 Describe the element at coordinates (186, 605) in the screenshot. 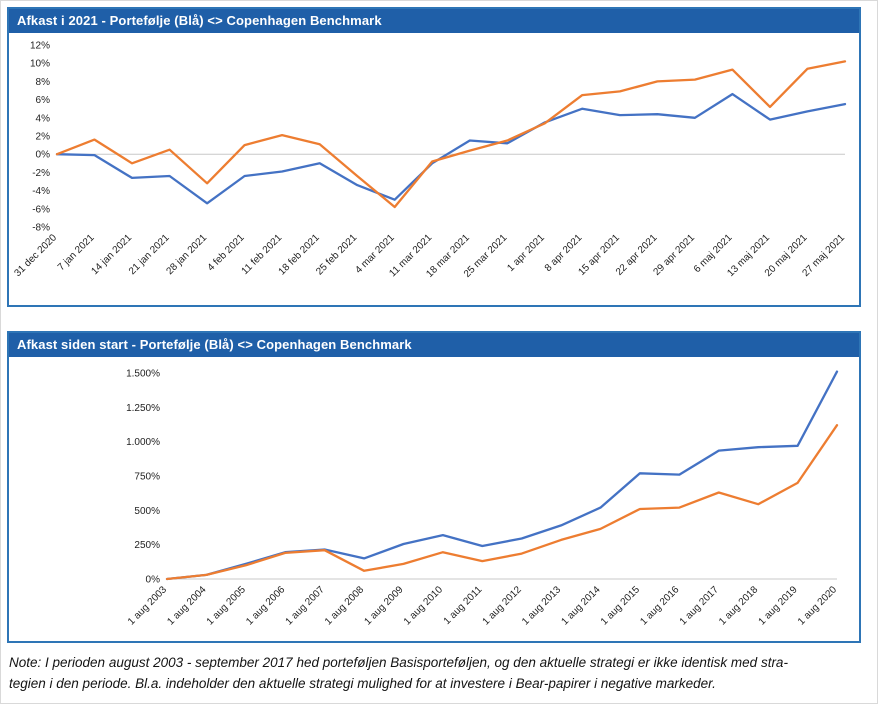

I see `x-tick-label: 1 aug 2004` at that location.